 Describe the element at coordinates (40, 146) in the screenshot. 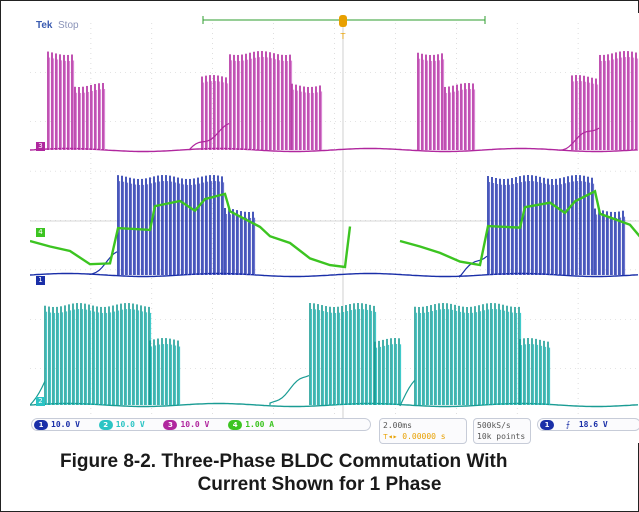

I see `ch3-ground-marker: 3` at that location.